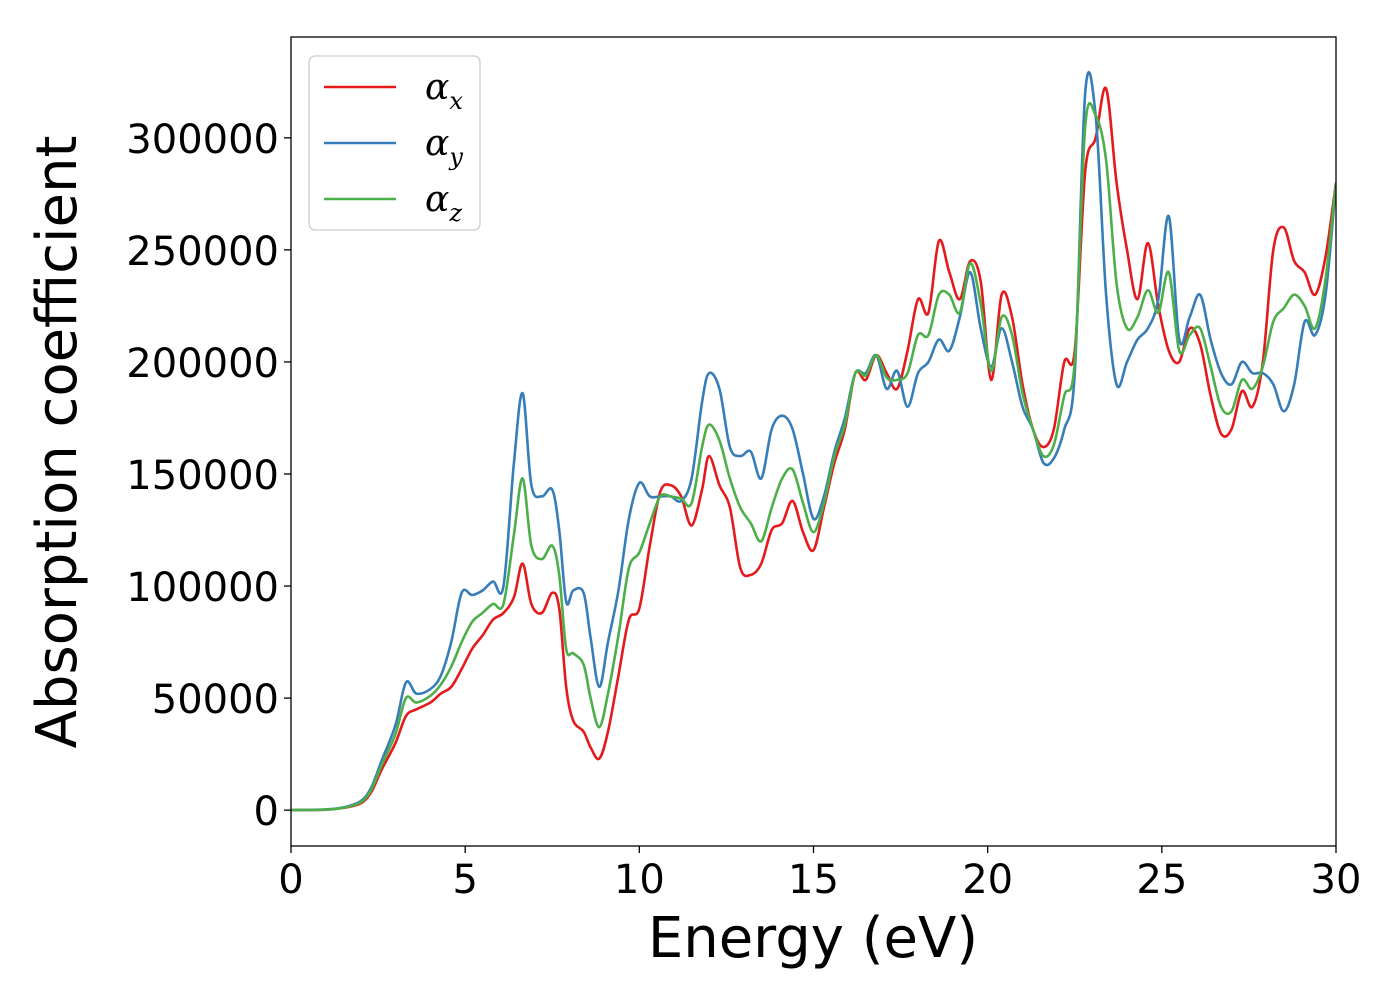  What do you see at coordinates (215, 700) in the screenshot?
I see `y-tick-label: 50000` at bounding box center [215, 700].